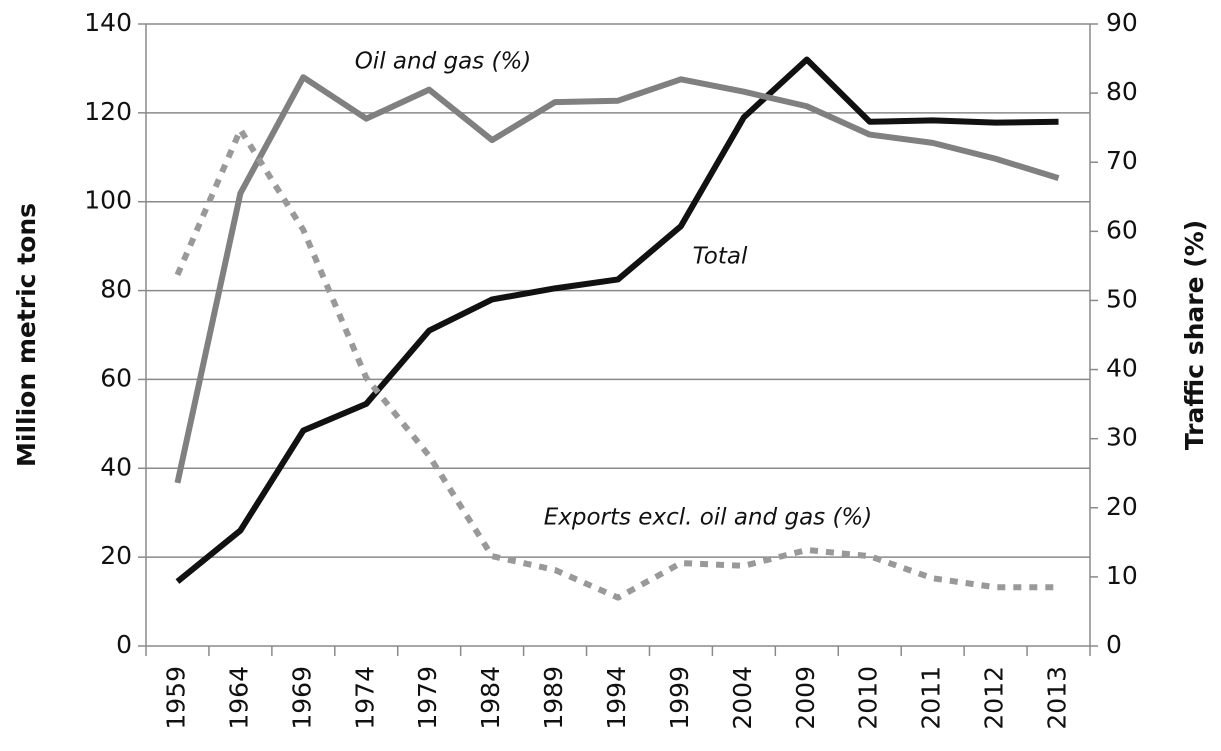  Describe the element at coordinates (1122, 506) in the screenshot. I see `y2-tick-label: 20` at that location.